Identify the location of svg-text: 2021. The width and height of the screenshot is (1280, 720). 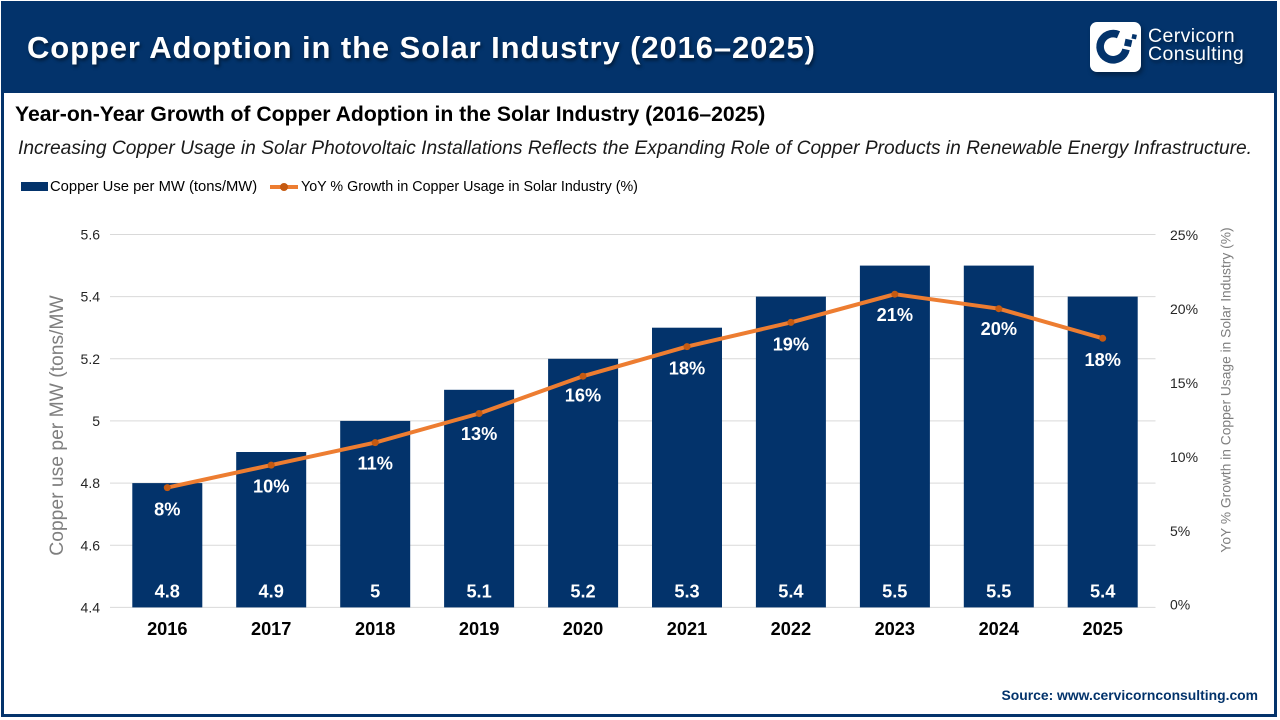
(687, 629).